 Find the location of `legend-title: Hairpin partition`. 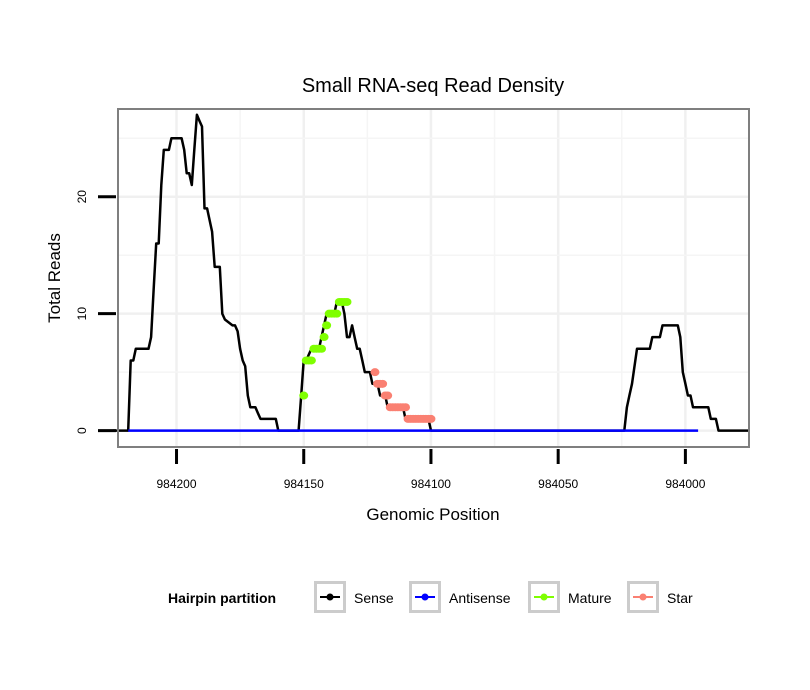

legend-title: Hairpin partition is located at coordinates (222, 598).